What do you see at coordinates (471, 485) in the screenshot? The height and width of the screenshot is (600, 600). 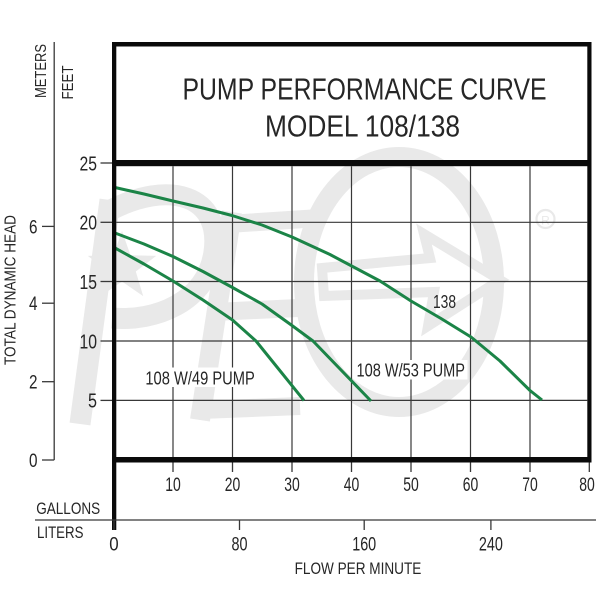 I see `svg-text: 60` at bounding box center [471, 485].